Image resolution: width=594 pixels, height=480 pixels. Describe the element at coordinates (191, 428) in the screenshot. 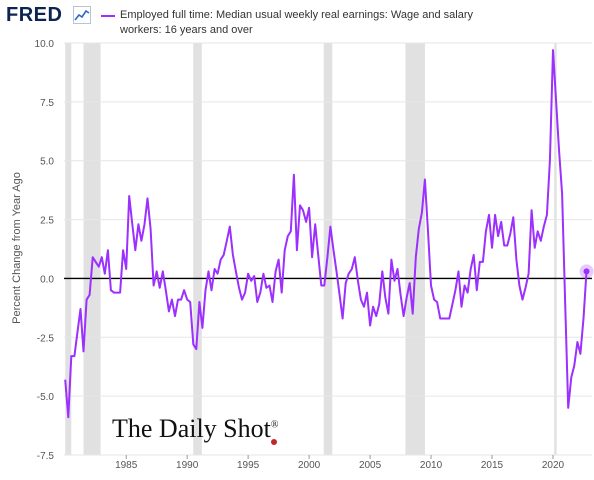

I see `watermark-text: The Daily Shot` at that location.